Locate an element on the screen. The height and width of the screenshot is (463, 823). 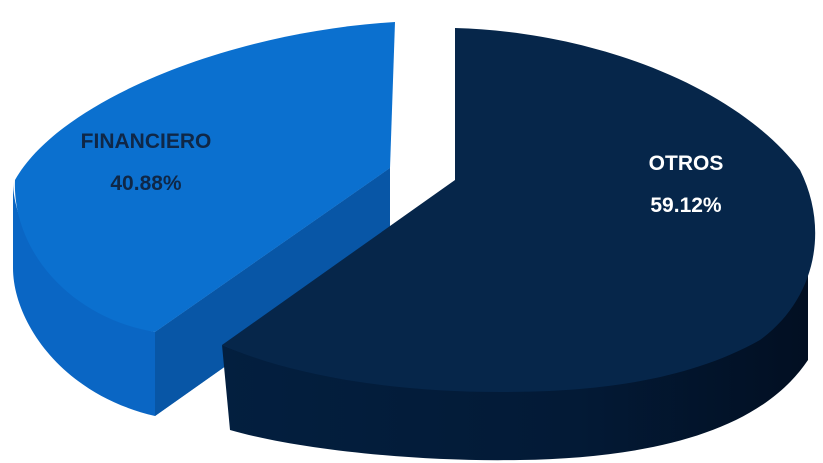
pie-slice-financiero-category-label: FINANCIERO is located at coordinates (146, 141).